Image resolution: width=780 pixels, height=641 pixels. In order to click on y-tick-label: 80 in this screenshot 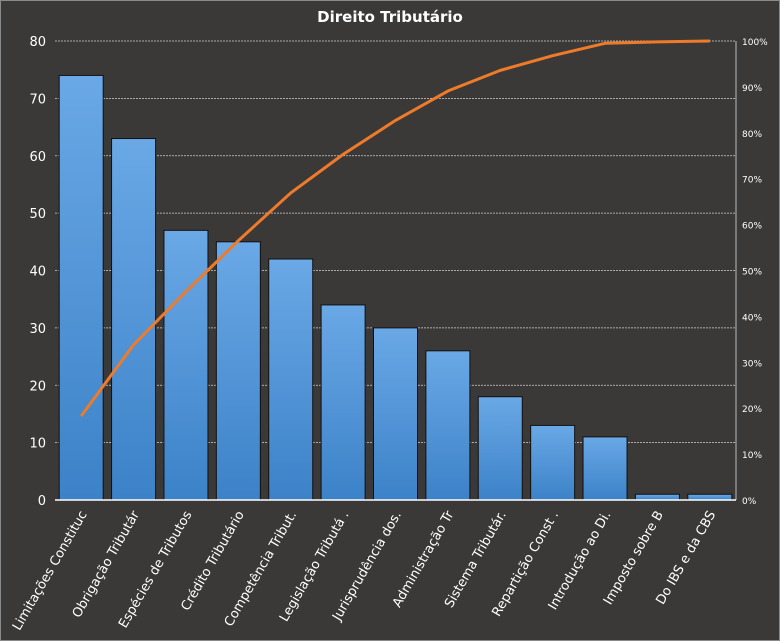, I will do `click(37, 42)`.